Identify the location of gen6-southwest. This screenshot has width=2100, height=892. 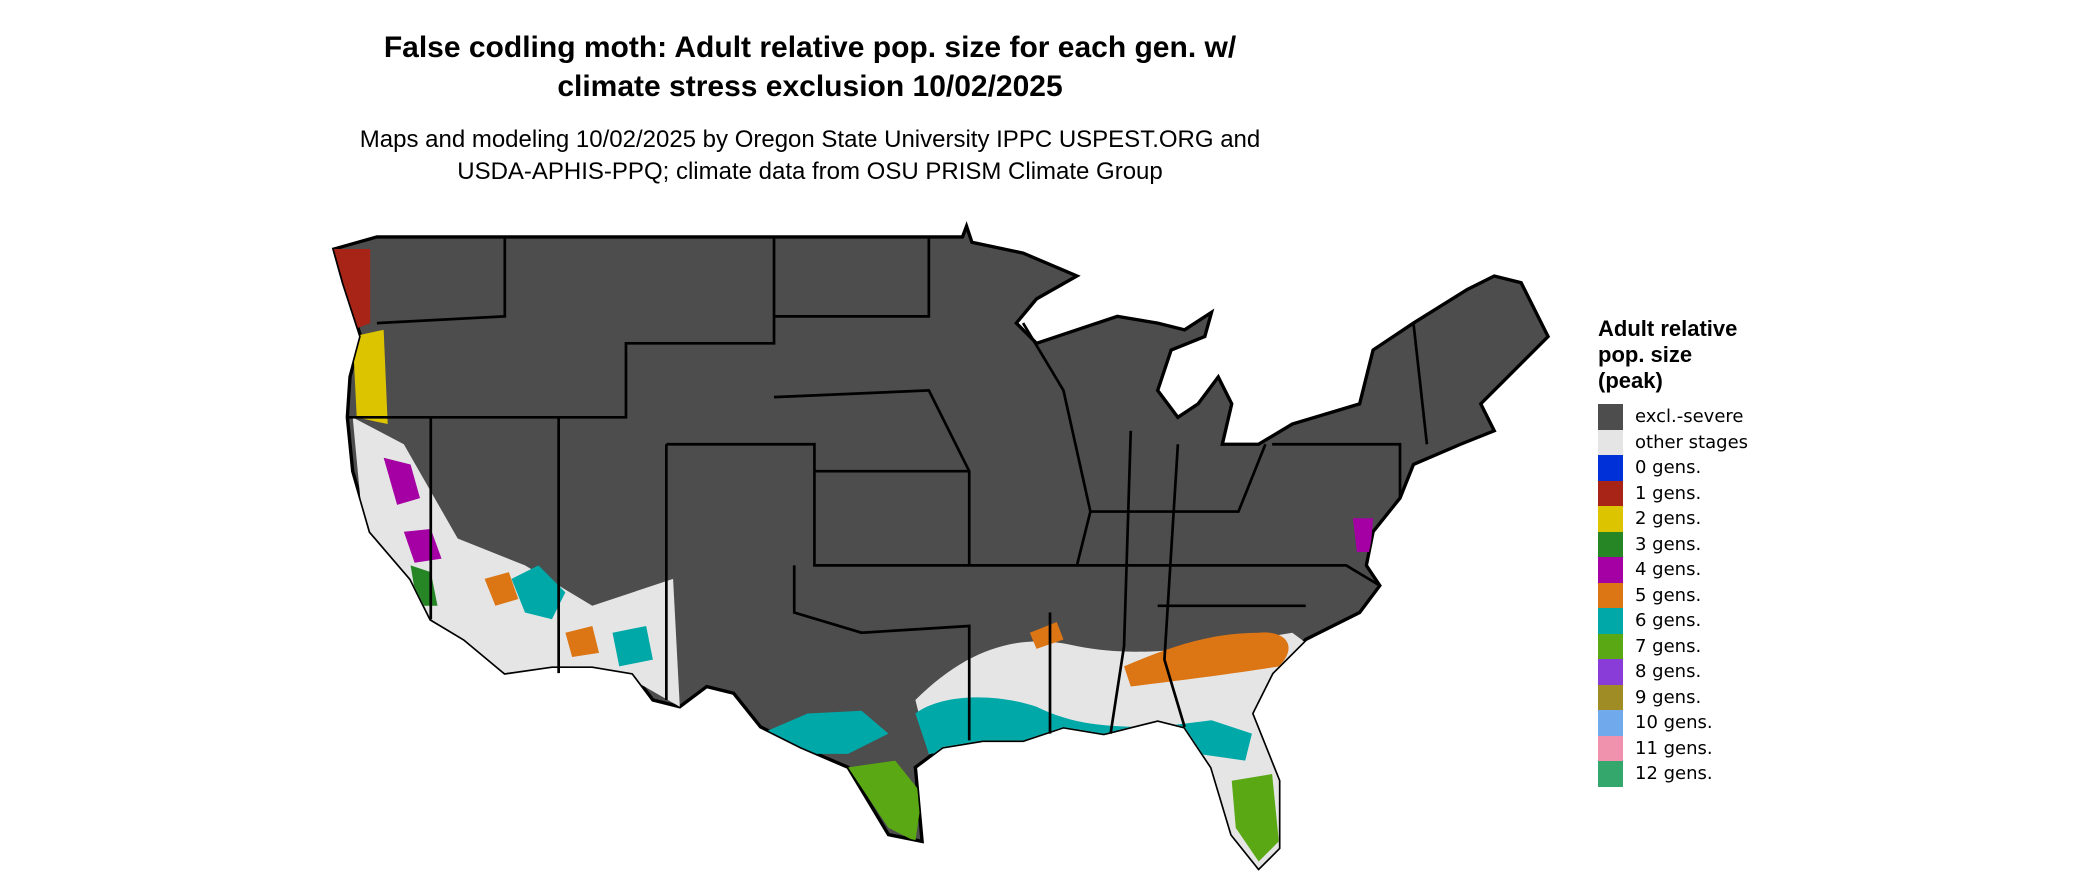
(582, 616).